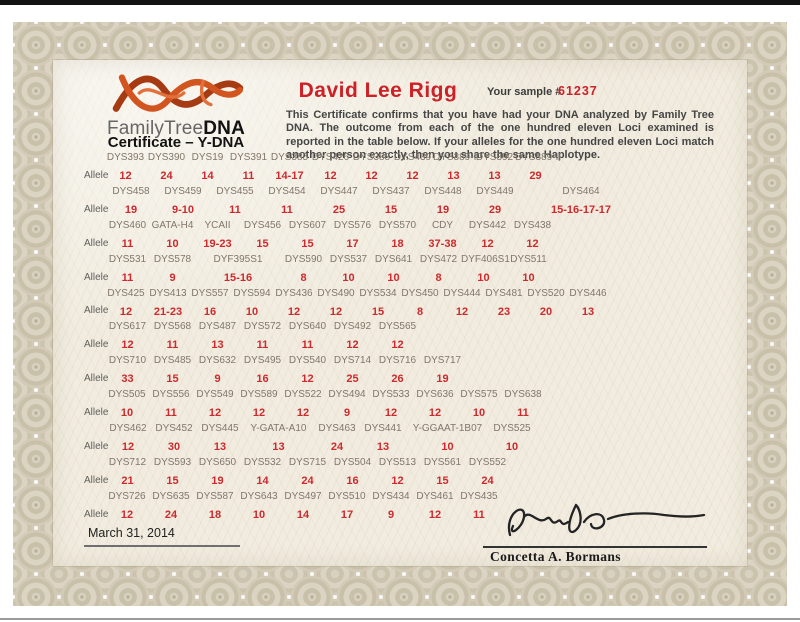 Image resolution: width=800 pixels, height=622 pixels. Describe the element at coordinates (252, 293) in the screenshot. I see `marker-name: DYS594` at that location.